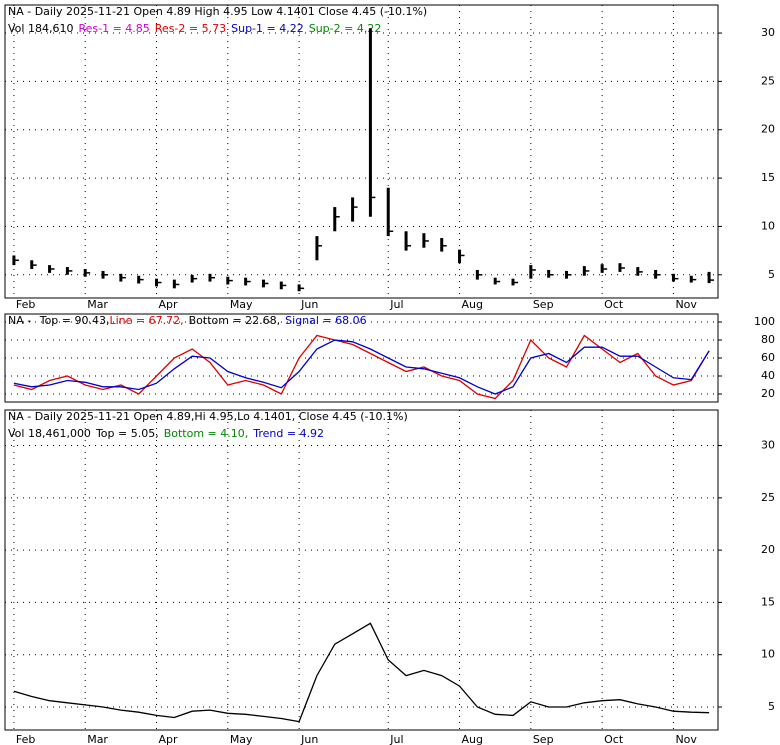 The height and width of the screenshot is (745, 780). What do you see at coordinates (326, 320) in the screenshot?
I see `label-text: Signal = 68.06` at bounding box center [326, 320].